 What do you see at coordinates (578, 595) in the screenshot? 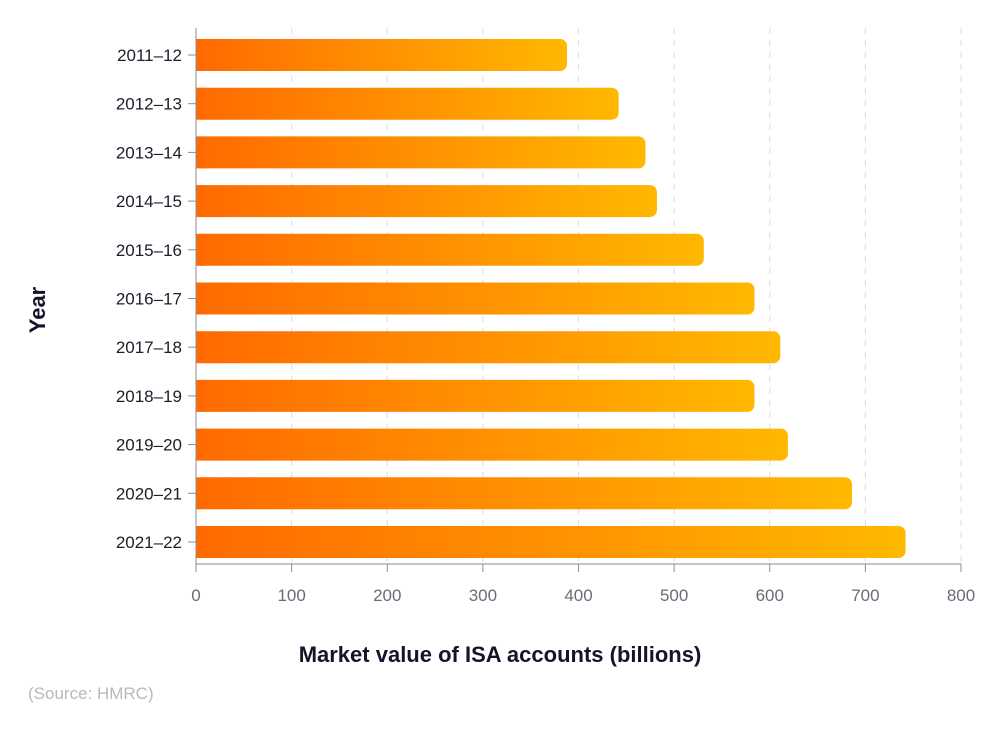
I see `x-tick-label: 400` at bounding box center [578, 595].